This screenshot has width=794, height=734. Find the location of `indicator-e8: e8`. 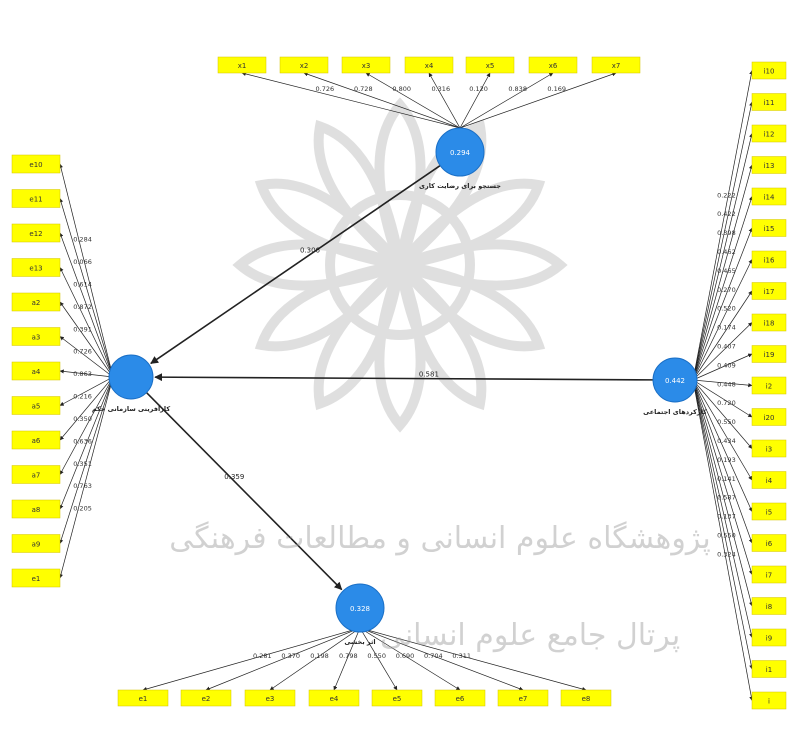

indicator-e8: e8 is located at coordinates (586, 698).